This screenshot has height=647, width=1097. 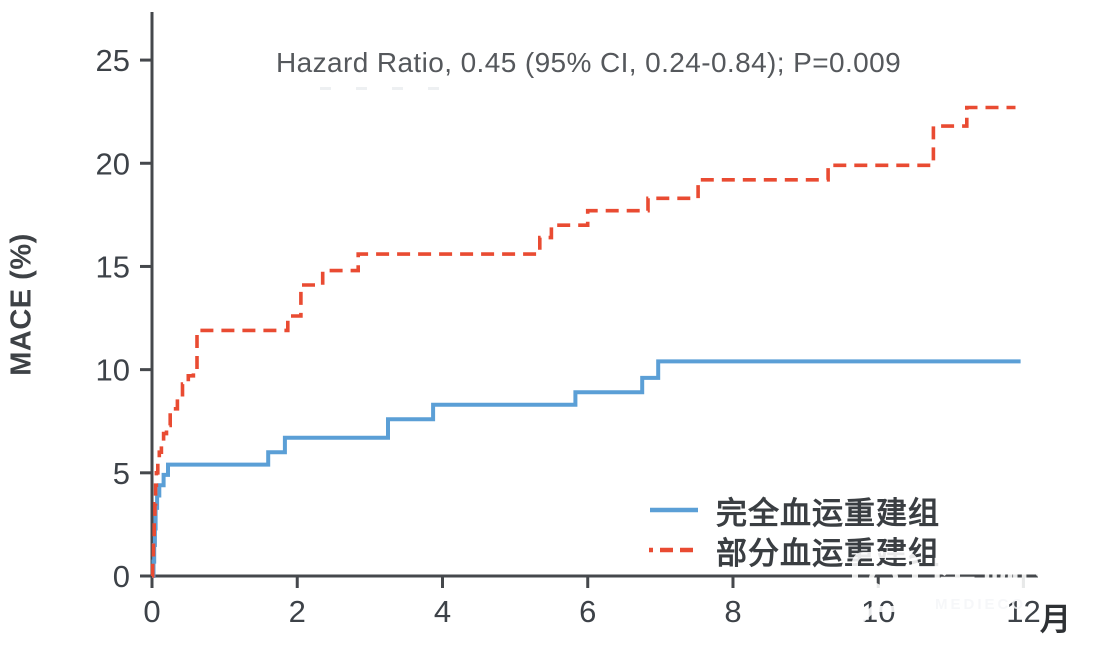 What do you see at coordinates (297, 611) in the screenshot?
I see `x-tick-label: 2` at bounding box center [297, 611].